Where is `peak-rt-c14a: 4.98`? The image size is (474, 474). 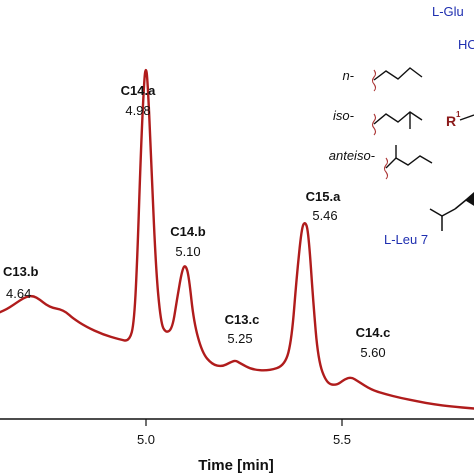 peak-rt-c14a: 4.98 is located at coordinates (137, 110).